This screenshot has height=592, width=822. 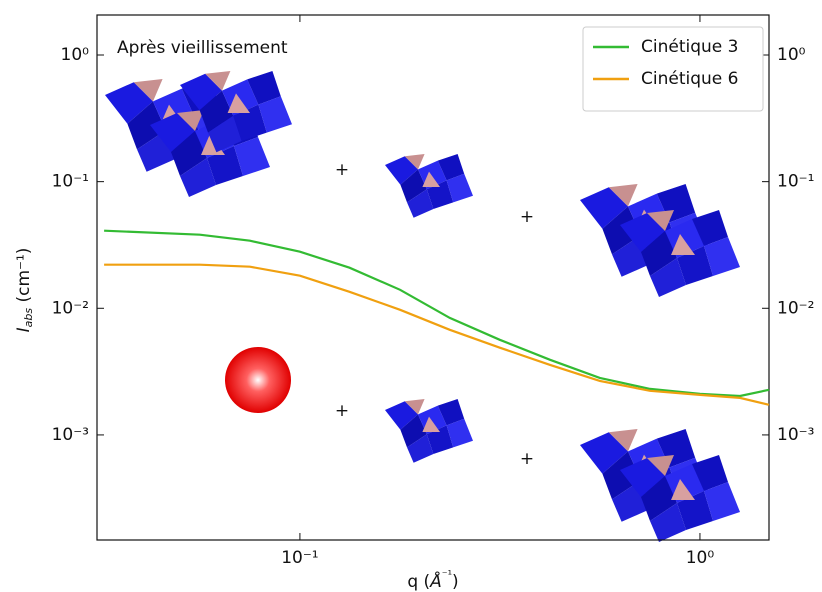 What do you see at coordinates (700, 558) in the screenshot?
I see `x-tick-label: 10⁰` at bounding box center [700, 558].